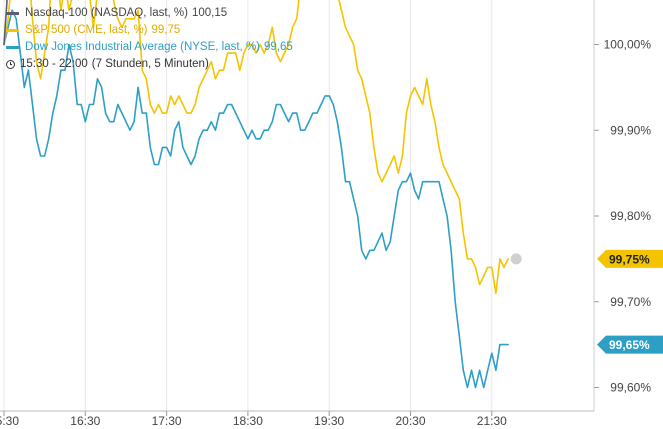 This screenshot has height=429, width=663. I want to click on legend-item-sp500: S&P 500 (CME, last, %) 99,75, so click(149, 30).